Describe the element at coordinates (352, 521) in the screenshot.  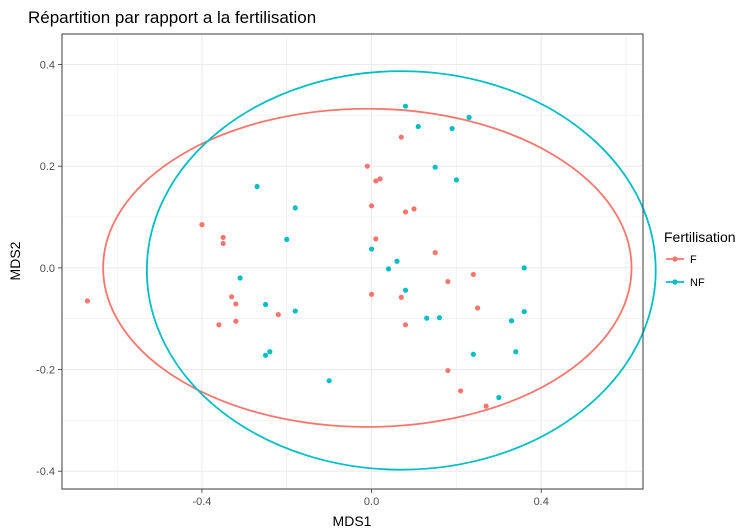
I see `x-axis-title: MDS1` at that location.